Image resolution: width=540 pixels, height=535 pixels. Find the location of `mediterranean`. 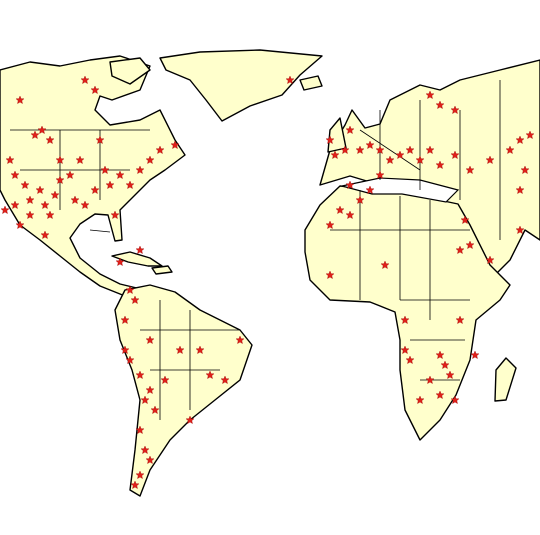

mediterranean is located at coordinates (400, 190).